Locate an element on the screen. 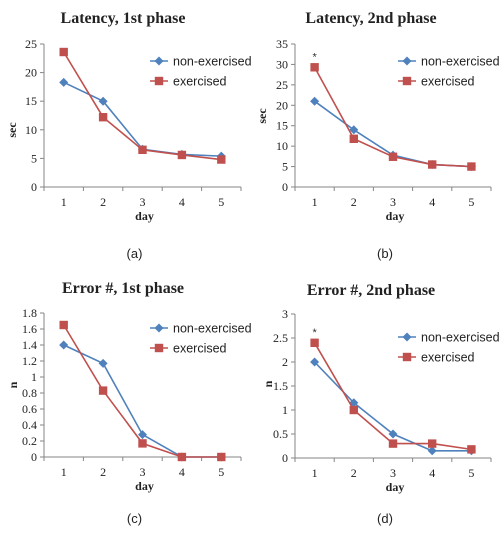 This screenshot has height=537, width=499. y-tick-label: 35 is located at coordinates (282, 44).